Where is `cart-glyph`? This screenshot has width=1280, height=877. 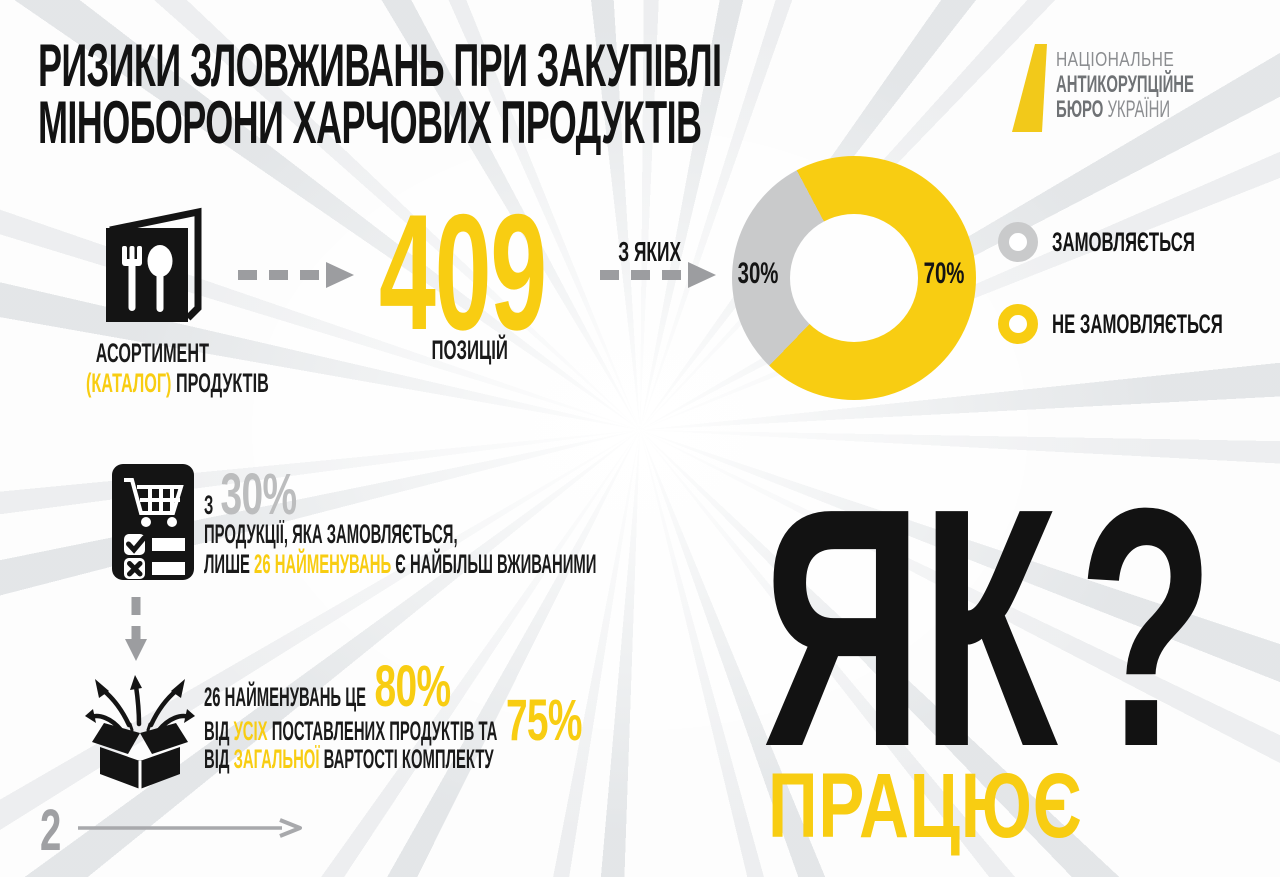 cart-glyph is located at coordinates (154, 496).